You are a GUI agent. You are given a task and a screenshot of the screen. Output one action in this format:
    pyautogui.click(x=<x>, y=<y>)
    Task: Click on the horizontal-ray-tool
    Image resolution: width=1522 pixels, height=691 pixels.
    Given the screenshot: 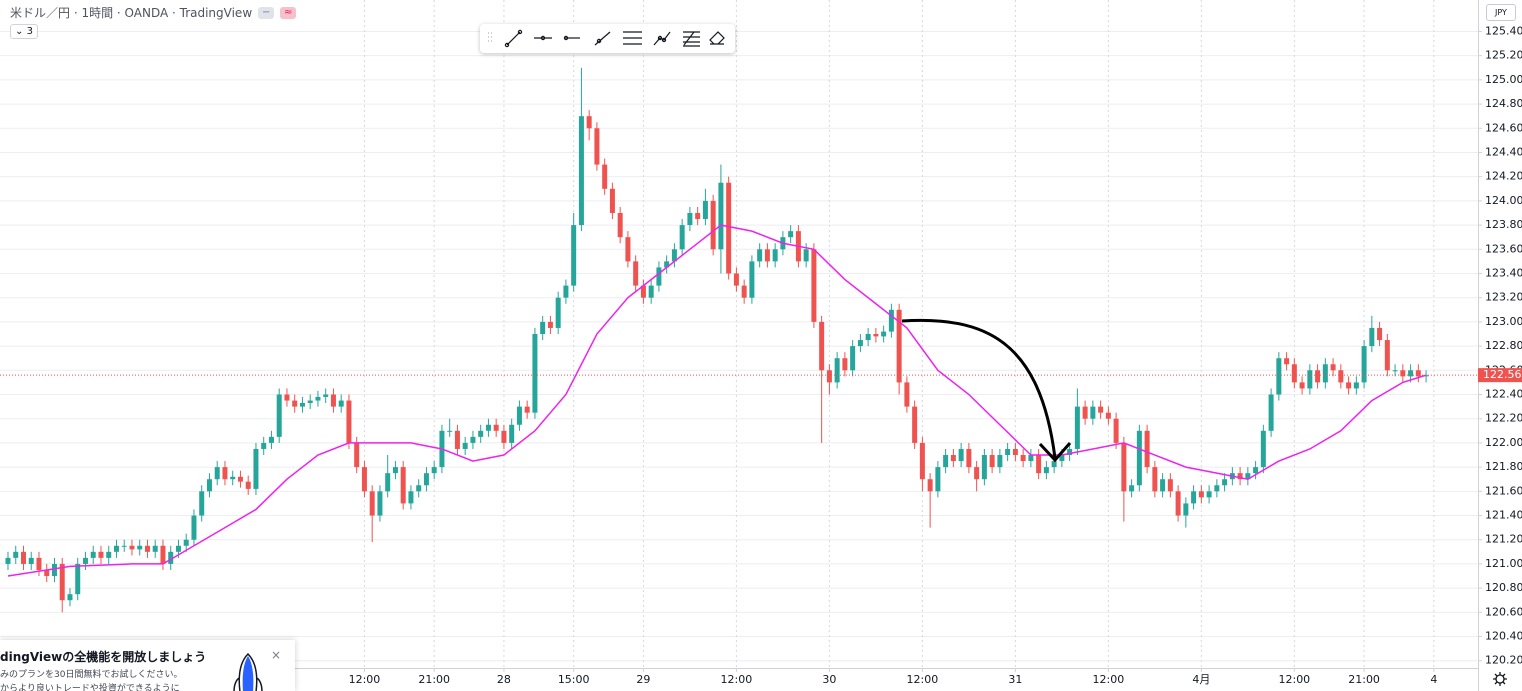 What is the action you would take?
    pyautogui.click(x=543, y=38)
    